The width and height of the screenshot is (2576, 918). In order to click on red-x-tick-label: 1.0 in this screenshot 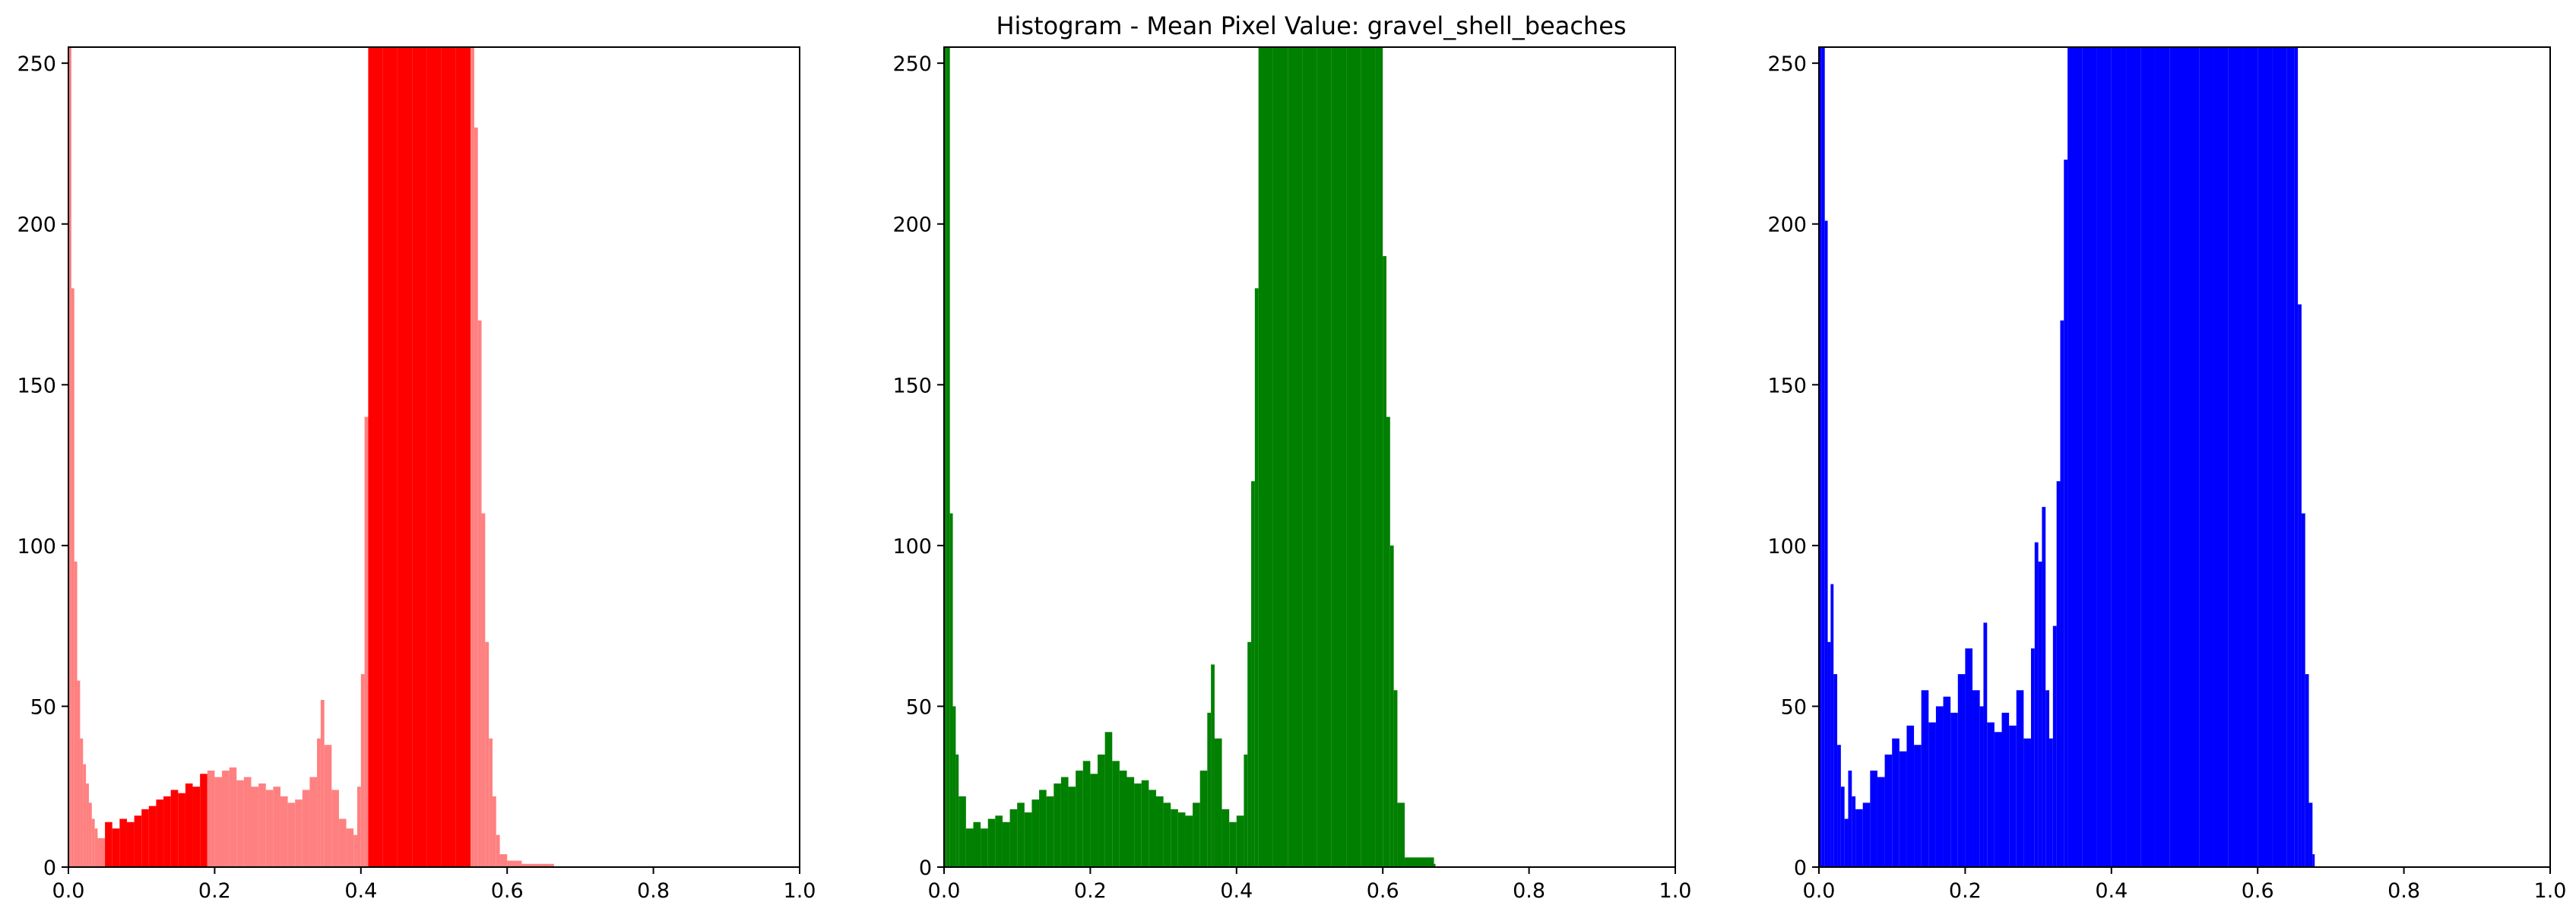, I will do `click(800, 891)`.